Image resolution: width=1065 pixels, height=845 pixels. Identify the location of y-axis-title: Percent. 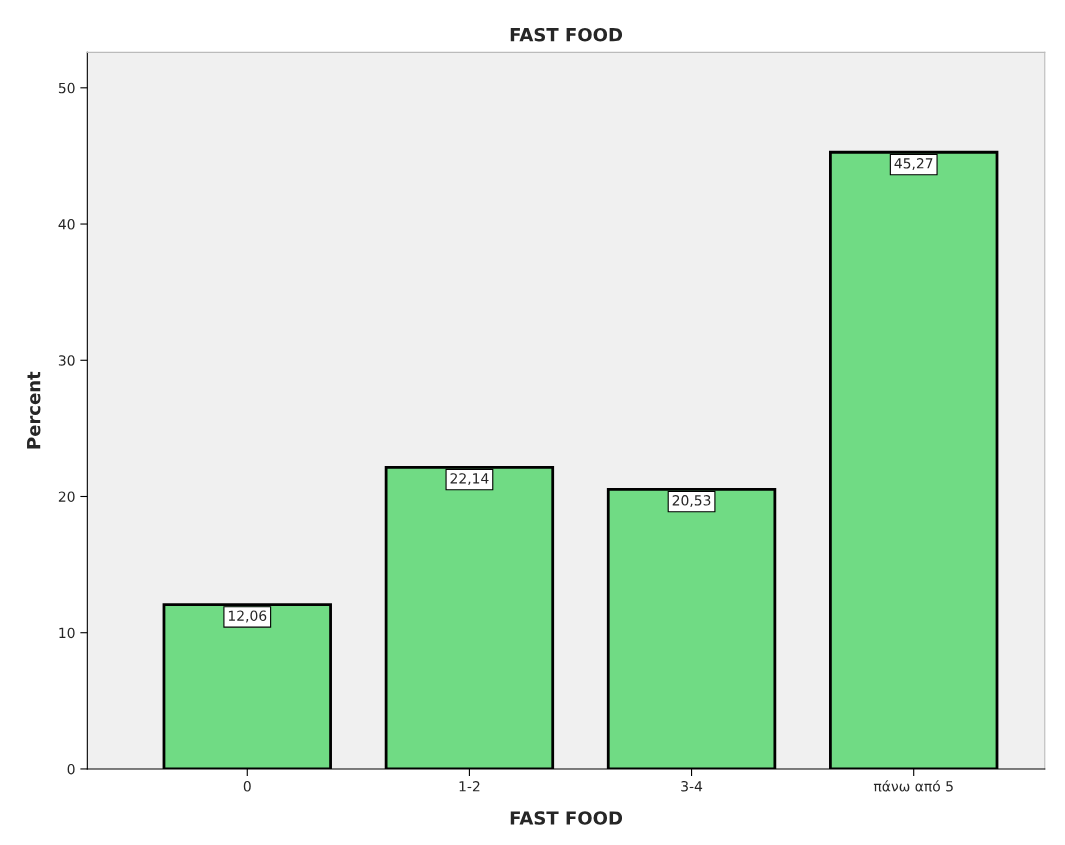
(34, 410).